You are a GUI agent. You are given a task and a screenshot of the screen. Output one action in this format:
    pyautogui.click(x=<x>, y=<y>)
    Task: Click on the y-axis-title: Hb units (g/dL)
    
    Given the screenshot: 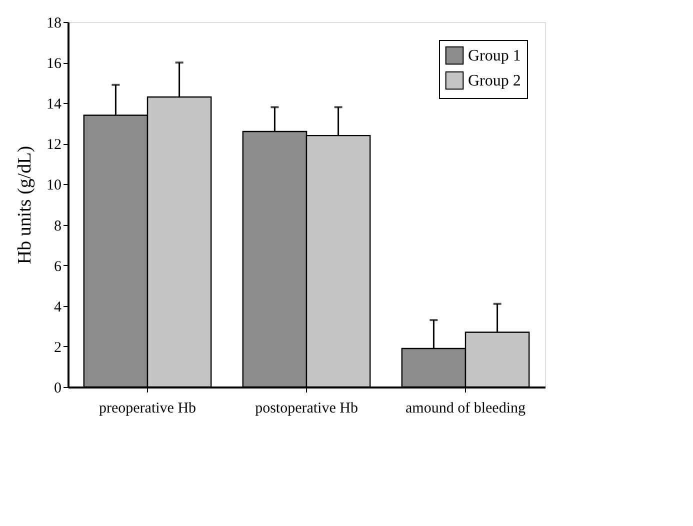 What is the action you would take?
    pyautogui.click(x=25, y=205)
    